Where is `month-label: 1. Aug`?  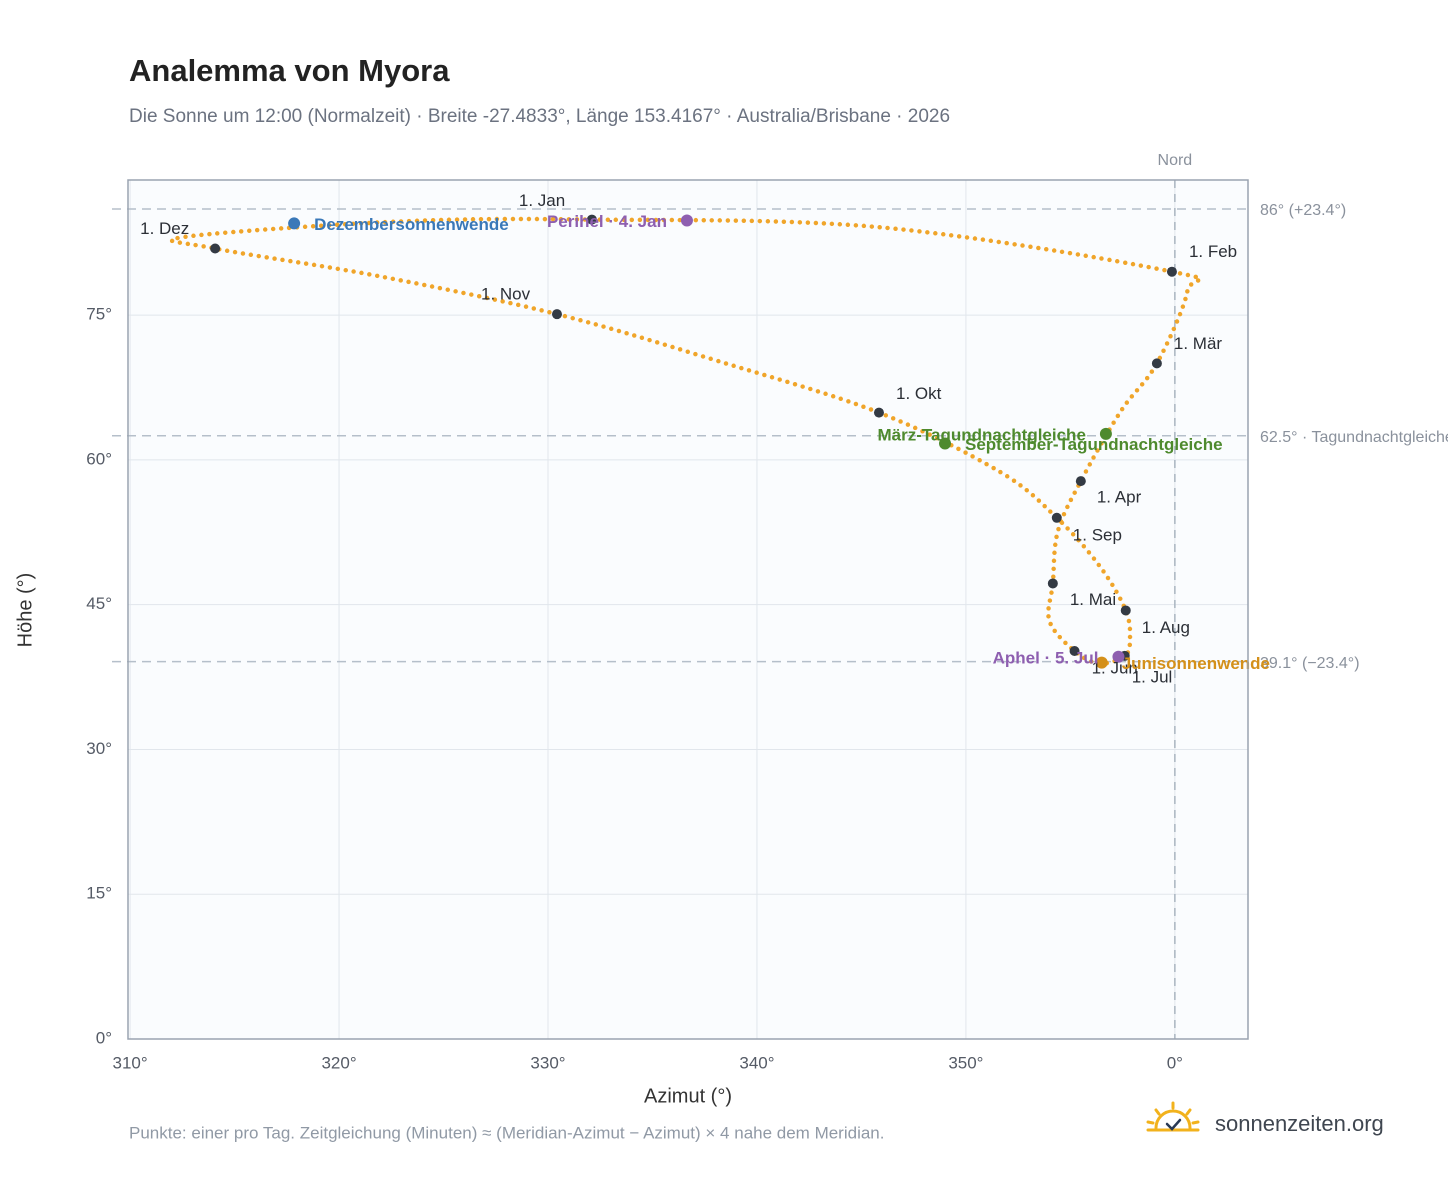
month-label: 1. Aug is located at coordinates (1166, 627).